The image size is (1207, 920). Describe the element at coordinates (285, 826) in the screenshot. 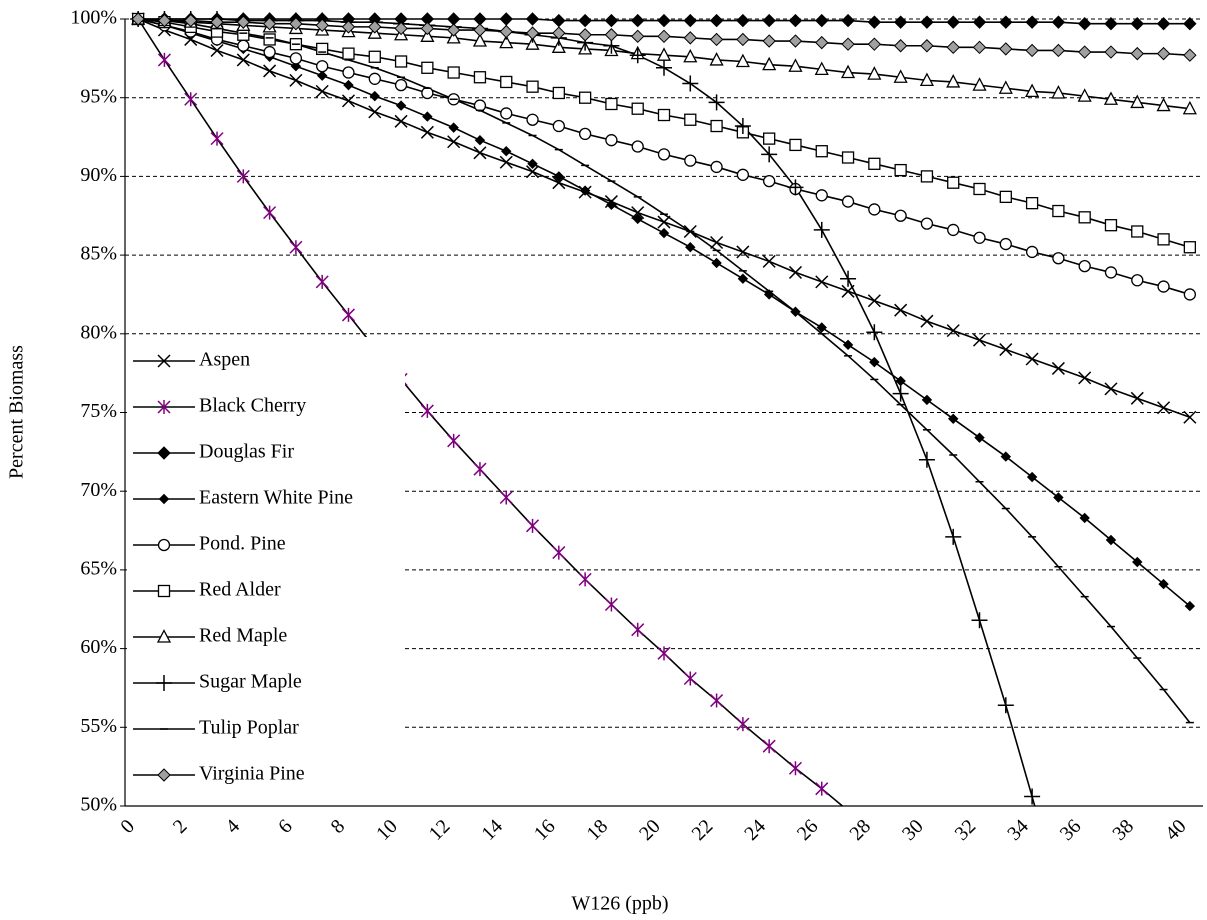

I see `x-tick-label: 6` at that location.